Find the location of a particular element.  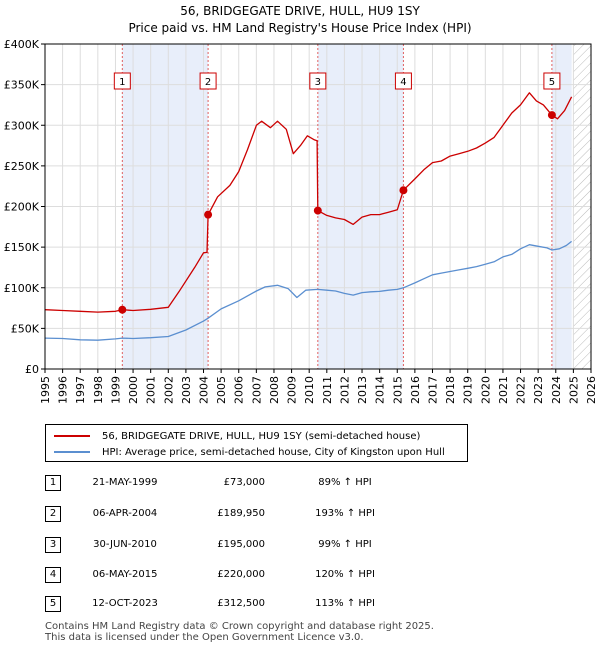

transaction-row: 4 06-MAY-2015 £220,000 120% ↑ HPI is located at coordinates (245, 577).